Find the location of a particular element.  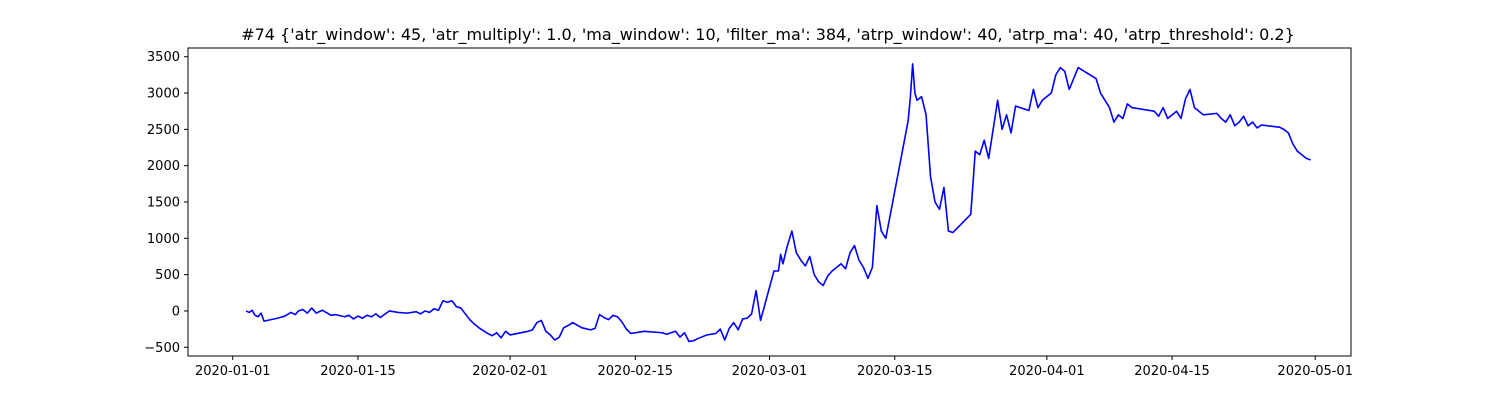

x-tick-label: 2020-04-15 is located at coordinates (1172, 371).